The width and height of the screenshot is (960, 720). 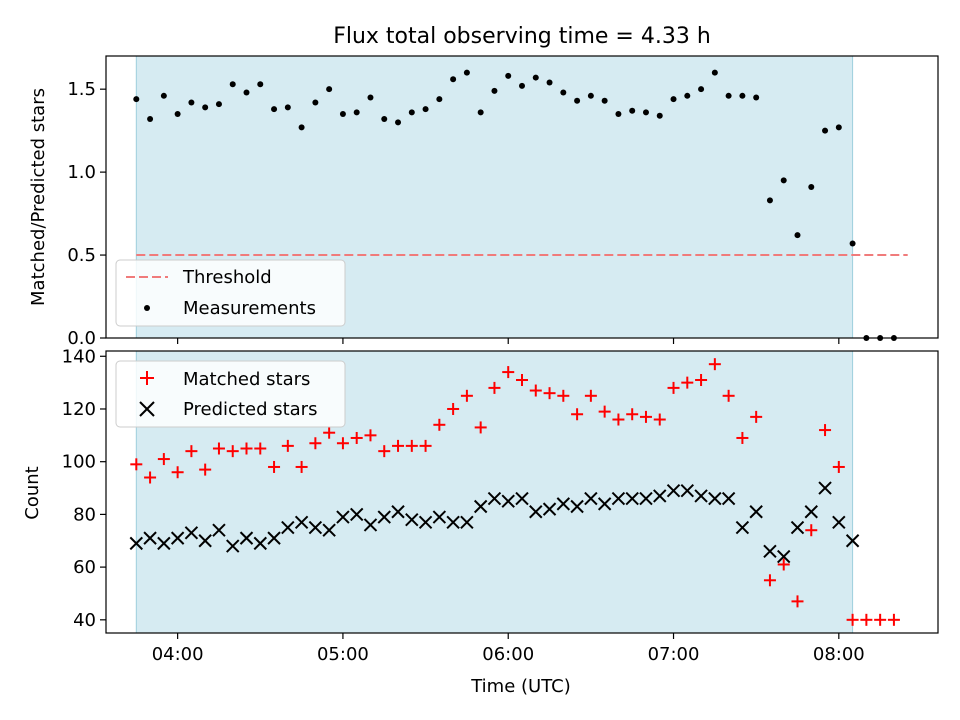 I want to click on bottom-y-tick-label: 80, so click(x=84, y=514).